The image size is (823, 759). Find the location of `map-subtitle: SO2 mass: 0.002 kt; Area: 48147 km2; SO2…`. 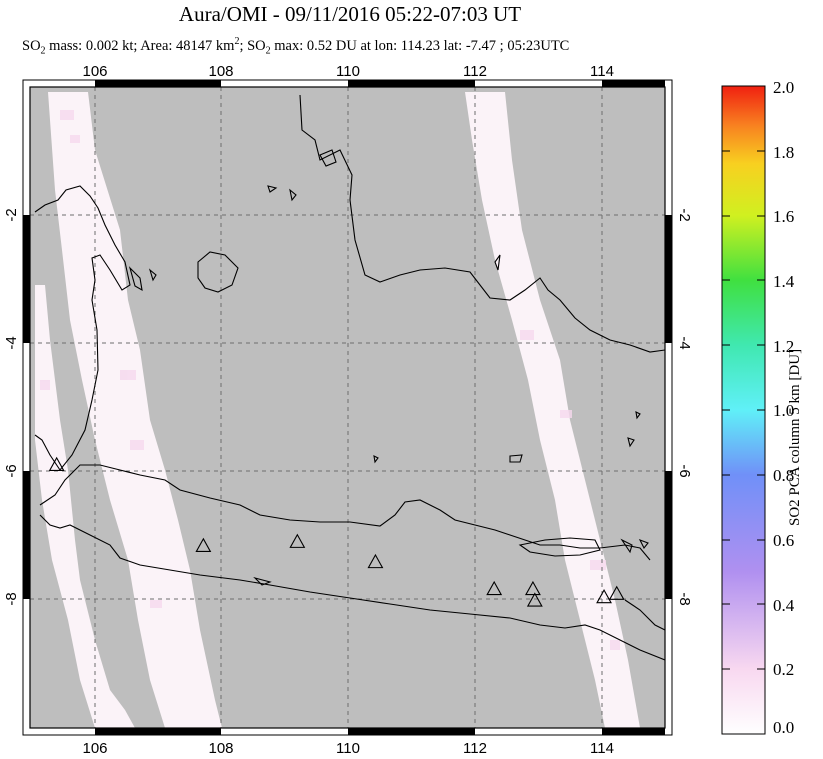

map-subtitle: SO2 mass: 0.002 kt; Area: 48147 km2; SO2… is located at coordinates (296, 46).